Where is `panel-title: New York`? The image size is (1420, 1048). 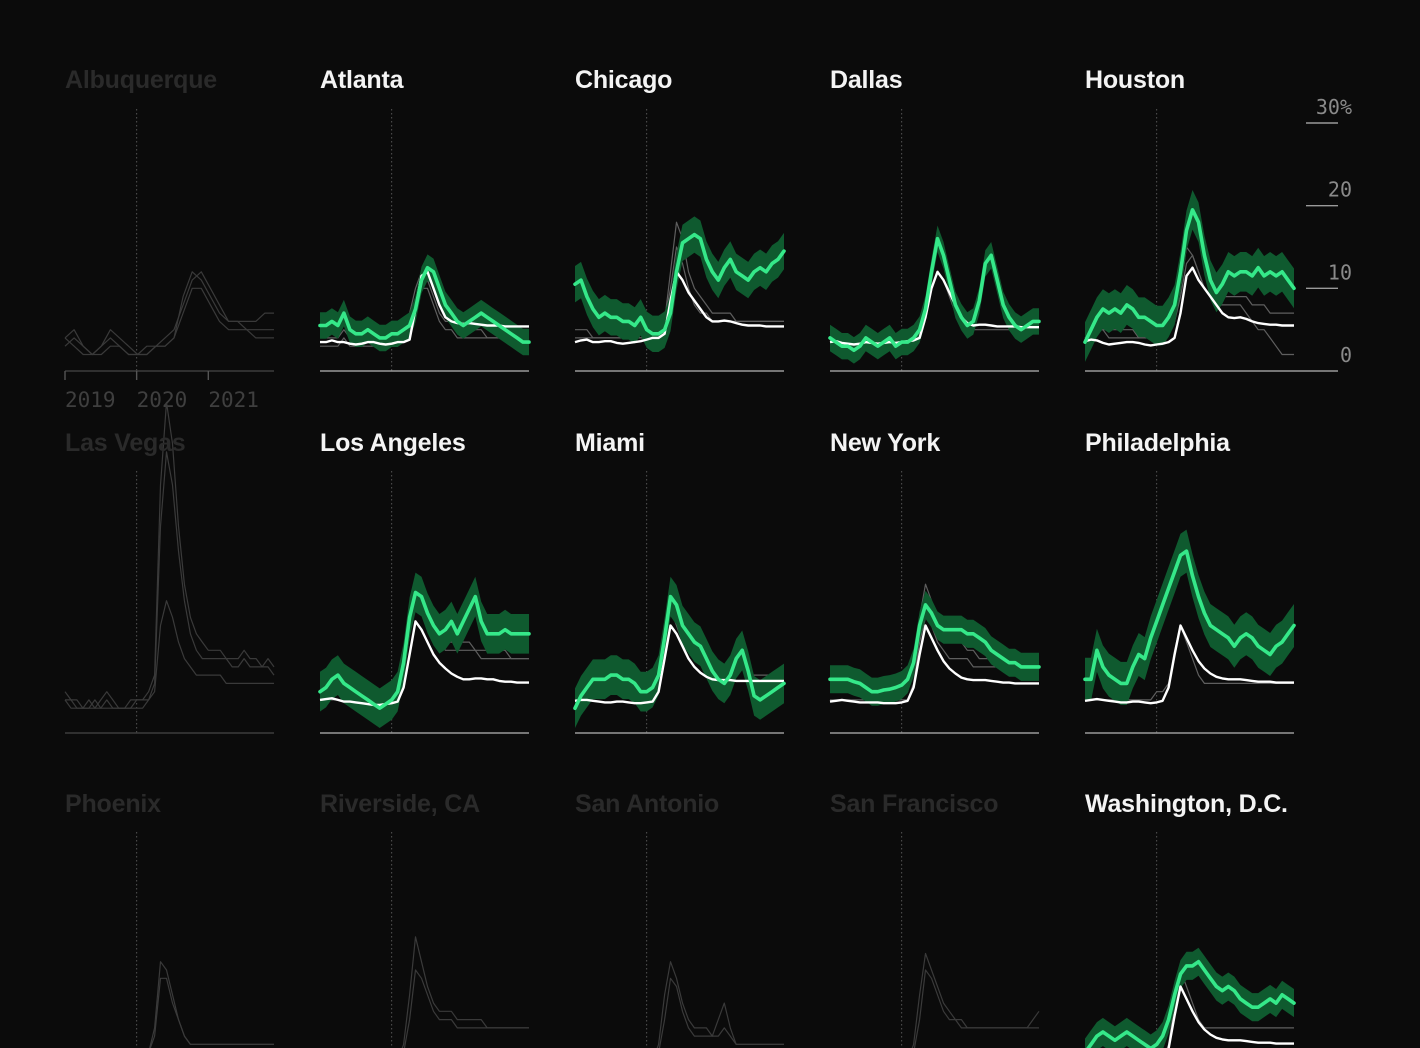
panel-title: New York is located at coordinates (885, 443).